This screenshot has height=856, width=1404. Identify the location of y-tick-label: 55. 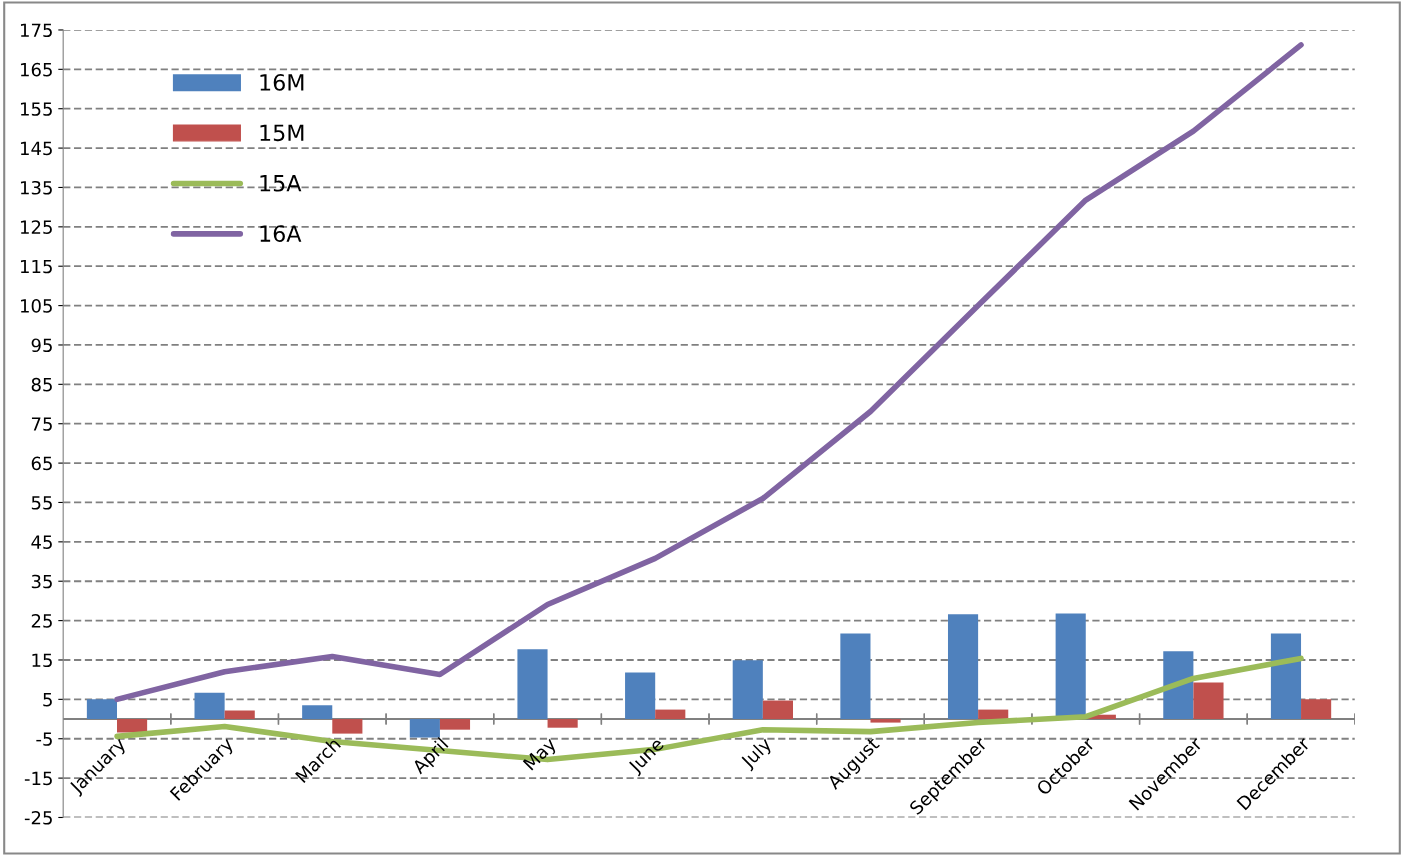
(41, 503).